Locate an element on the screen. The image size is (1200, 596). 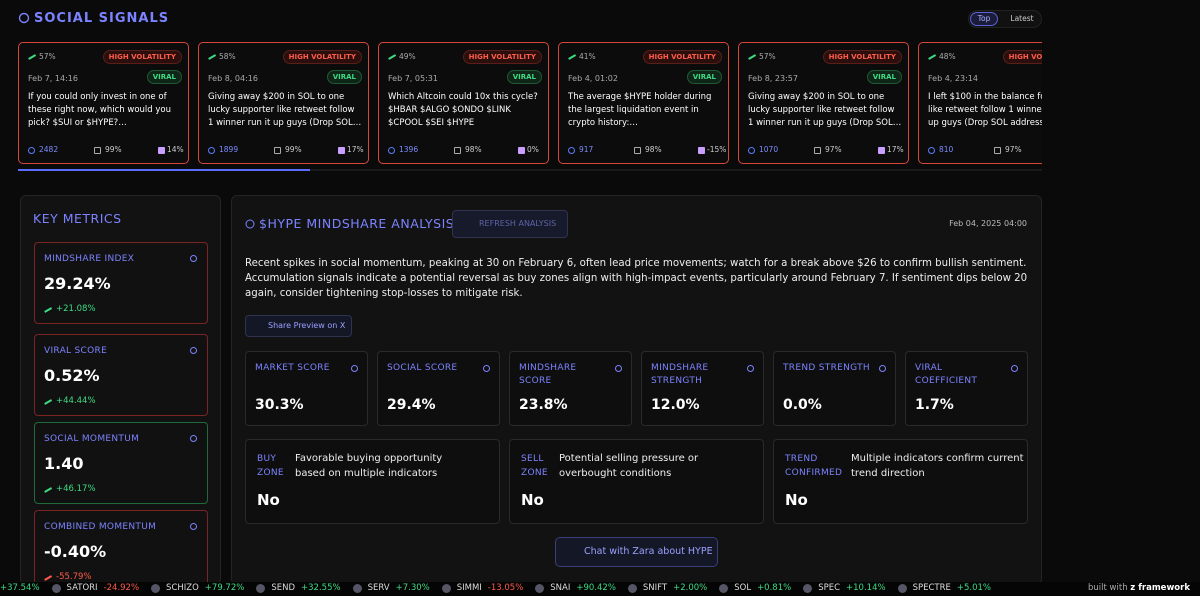
trend-value: 41% is located at coordinates (587, 56).